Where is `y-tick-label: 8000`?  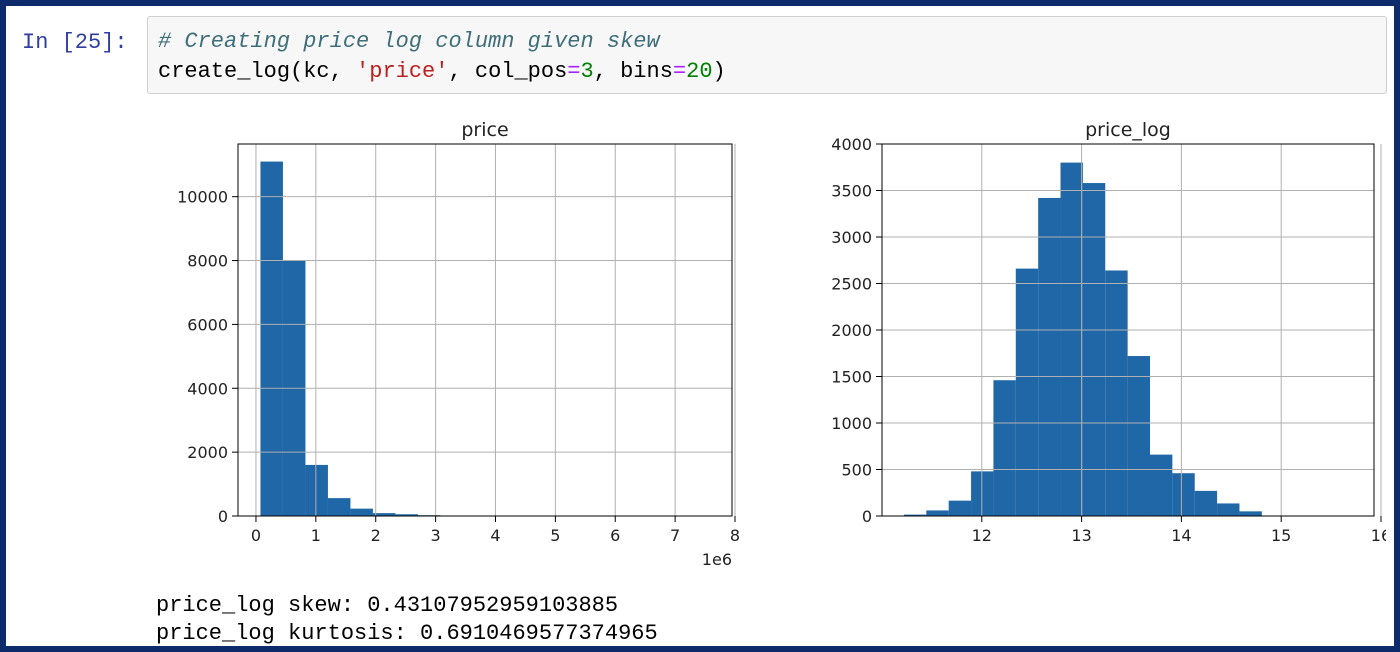
y-tick-label: 8000 is located at coordinates (207, 261).